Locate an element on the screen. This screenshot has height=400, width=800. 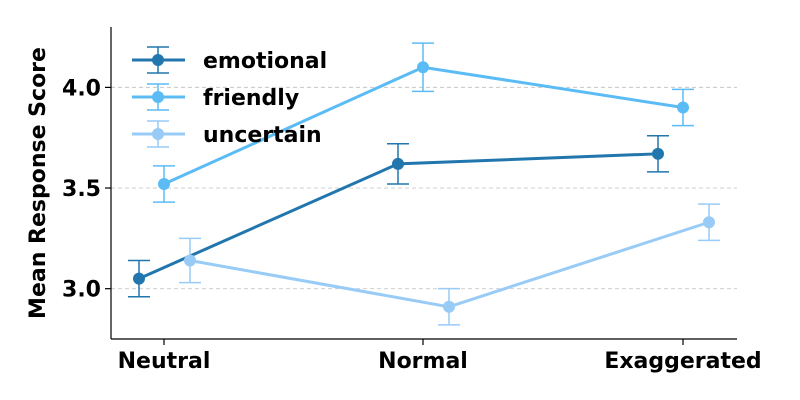
x-tick-label: Exaggerated is located at coordinates (682, 361).